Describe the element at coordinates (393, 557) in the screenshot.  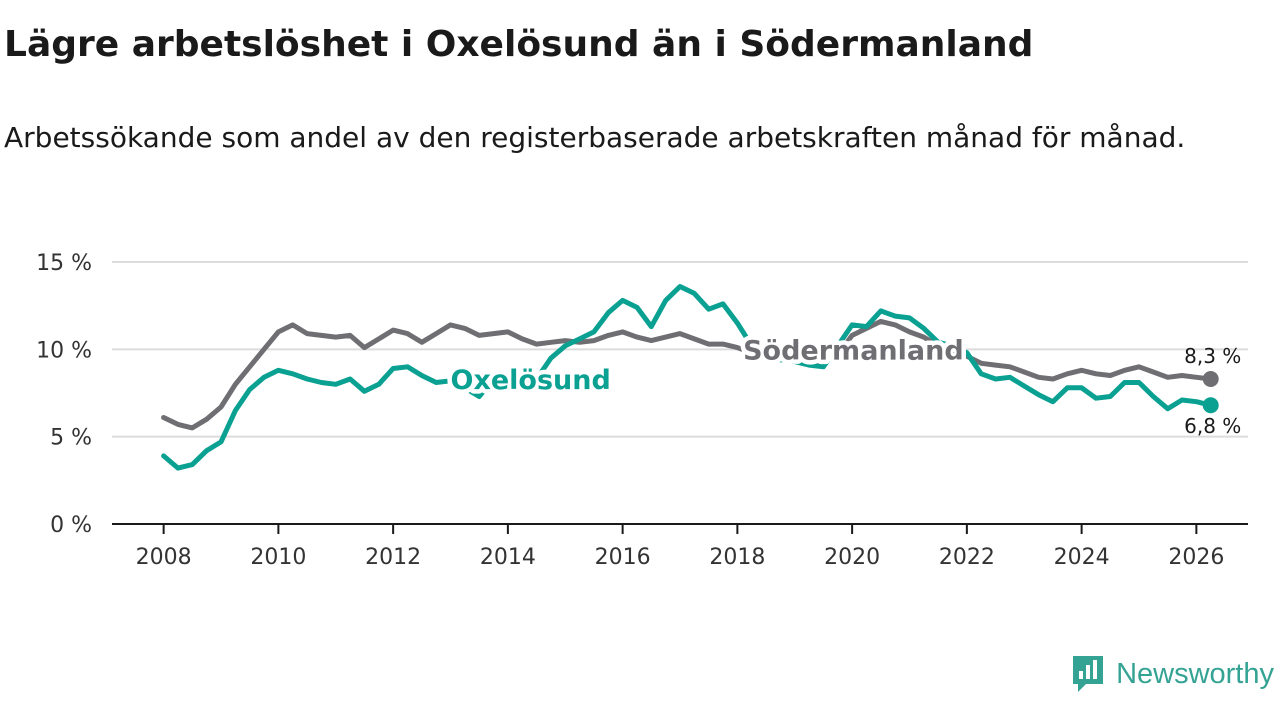
I see `x-tick-label: 2012` at that location.